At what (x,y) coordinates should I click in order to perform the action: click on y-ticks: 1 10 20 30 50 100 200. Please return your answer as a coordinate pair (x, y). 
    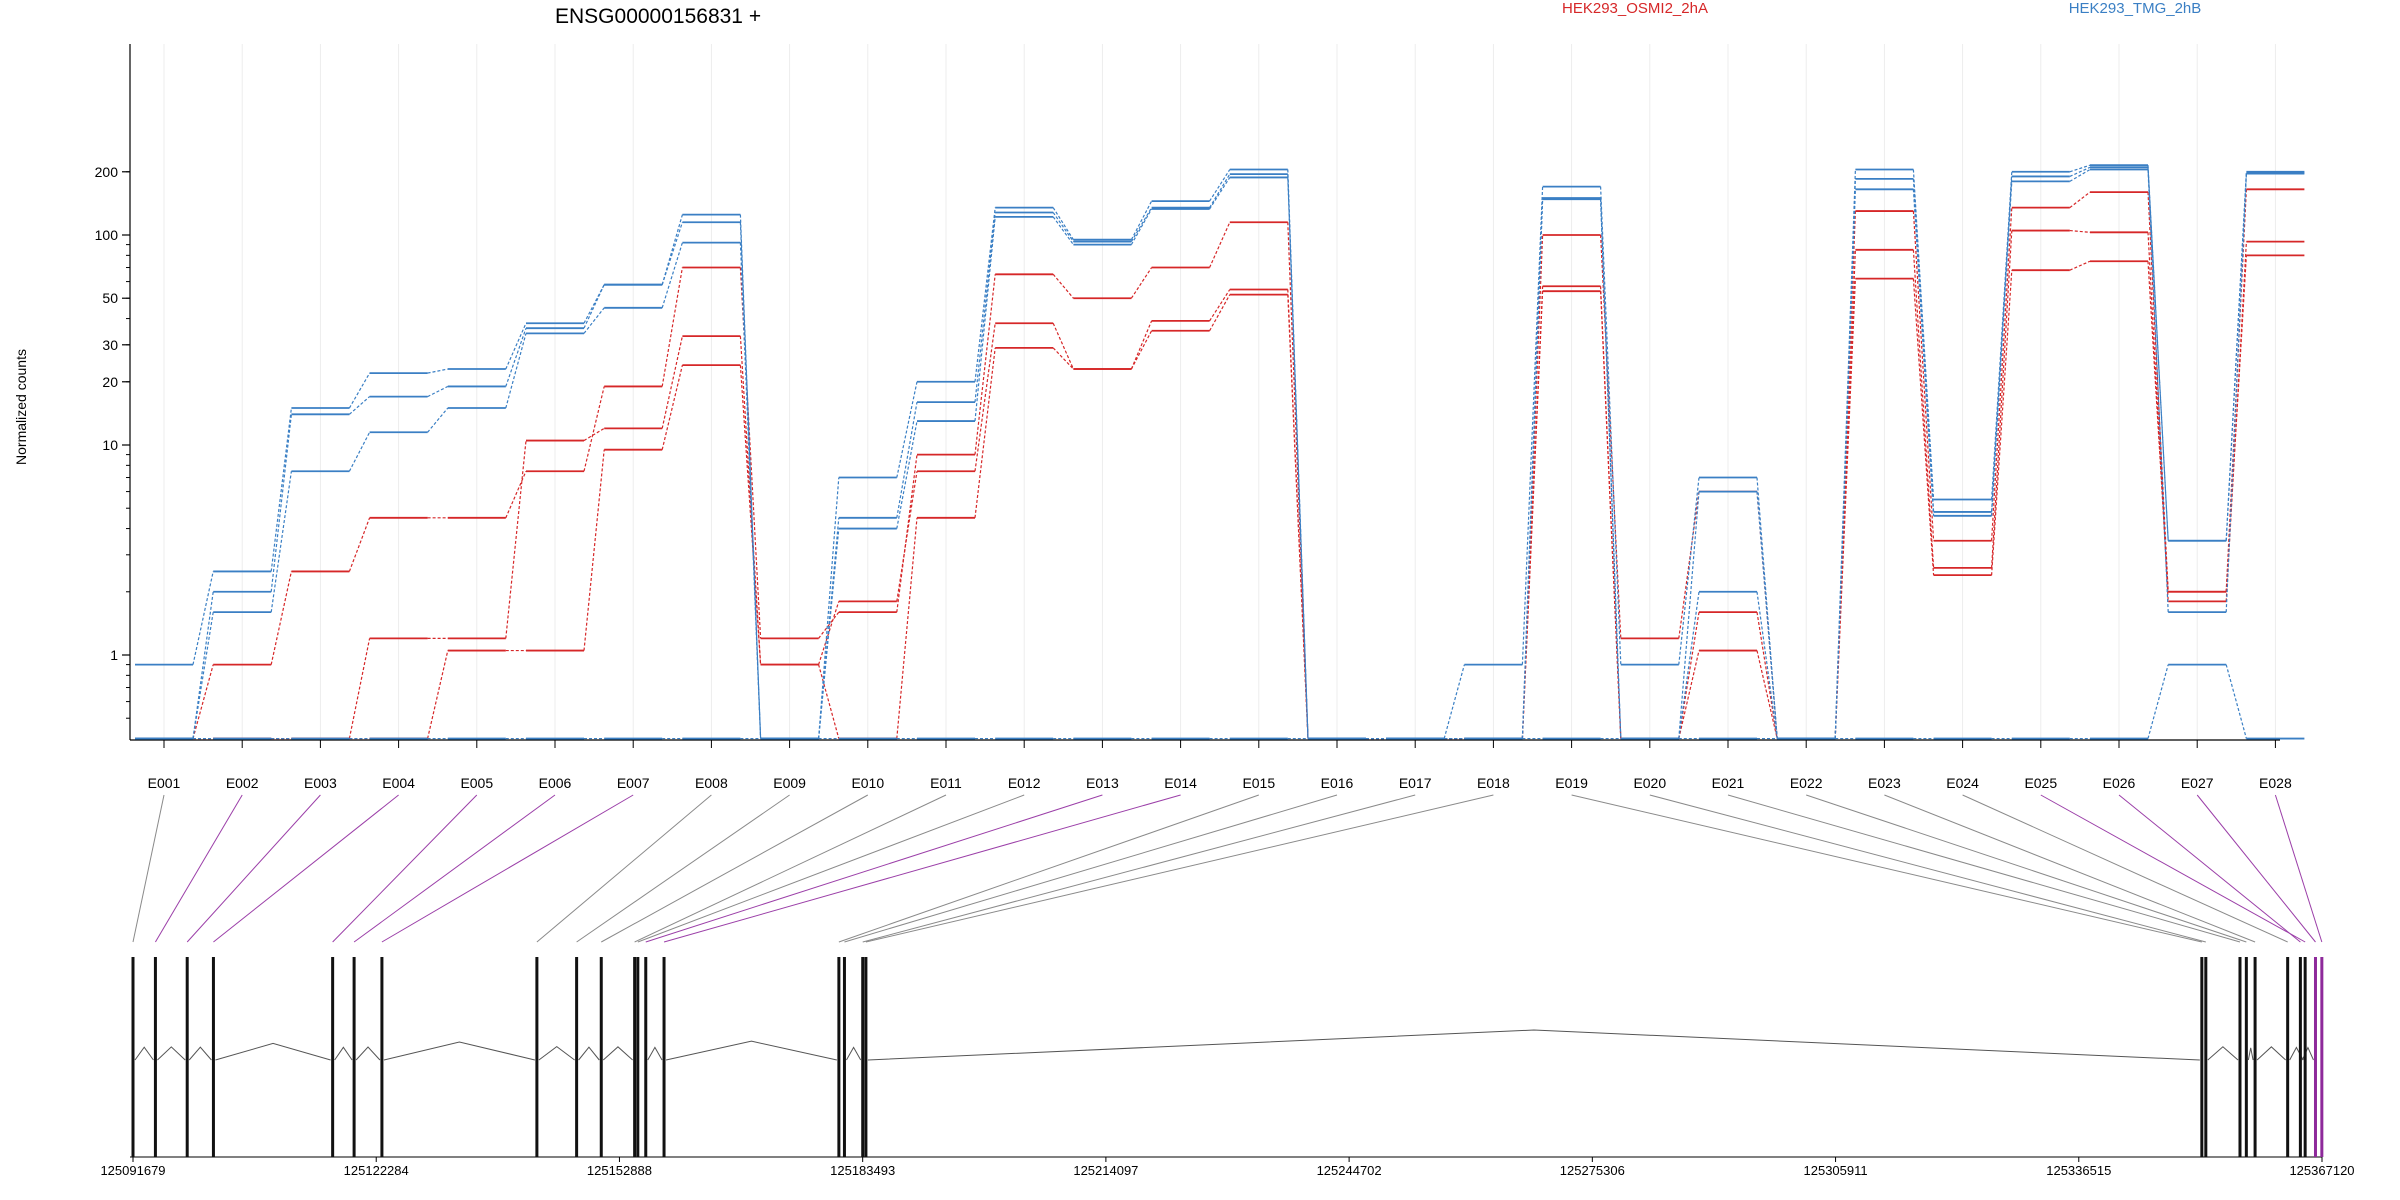
    Looking at the image, I should click on (112, 441).